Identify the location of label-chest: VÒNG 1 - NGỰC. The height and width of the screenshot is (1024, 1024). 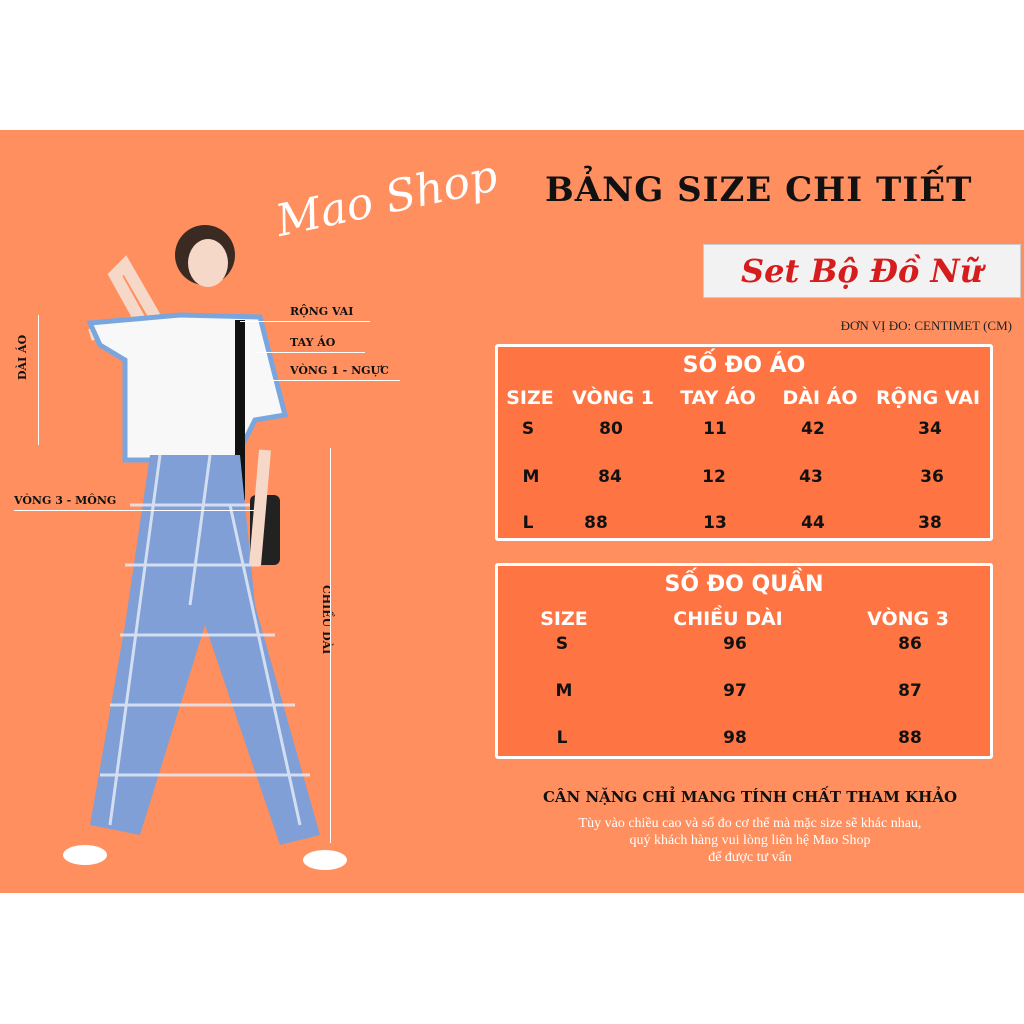
(339, 370).